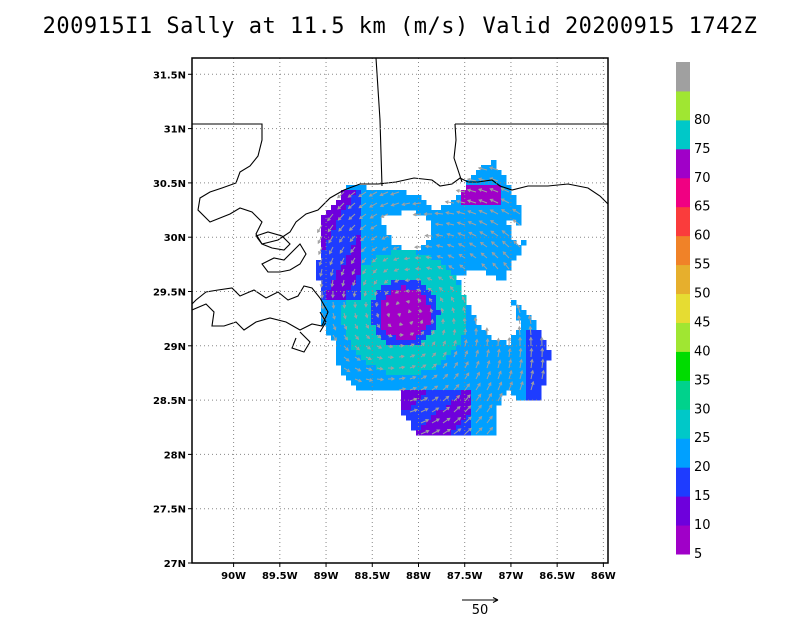  Describe the element at coordinates (175, 347) in the screenshot. I see `y-tick-label: 29N` at that location.